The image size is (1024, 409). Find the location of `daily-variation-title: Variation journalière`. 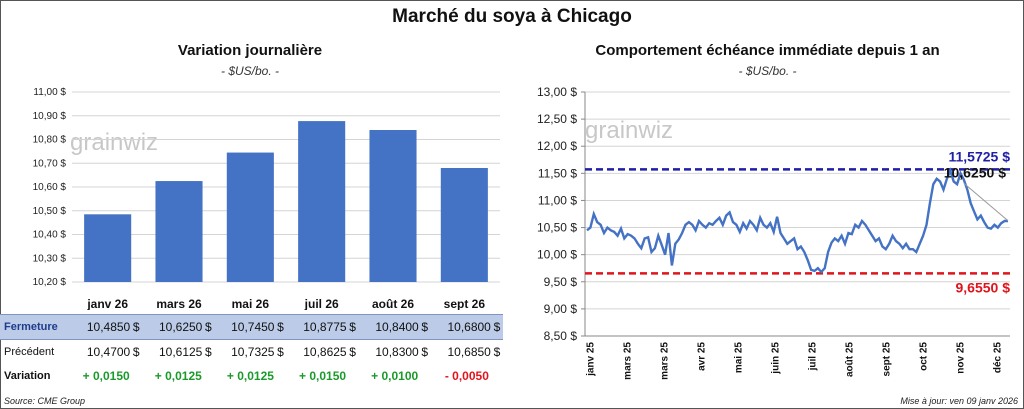

daily-variation-title: Variation journalière is located at coordinates (250, 50).